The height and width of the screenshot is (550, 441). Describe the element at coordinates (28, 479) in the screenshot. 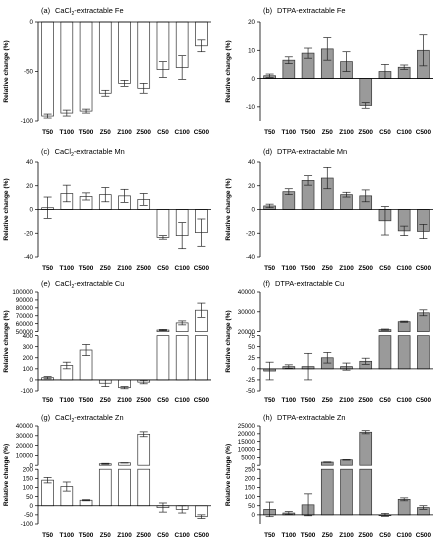

I see `y-tick-label: 150` at that location.